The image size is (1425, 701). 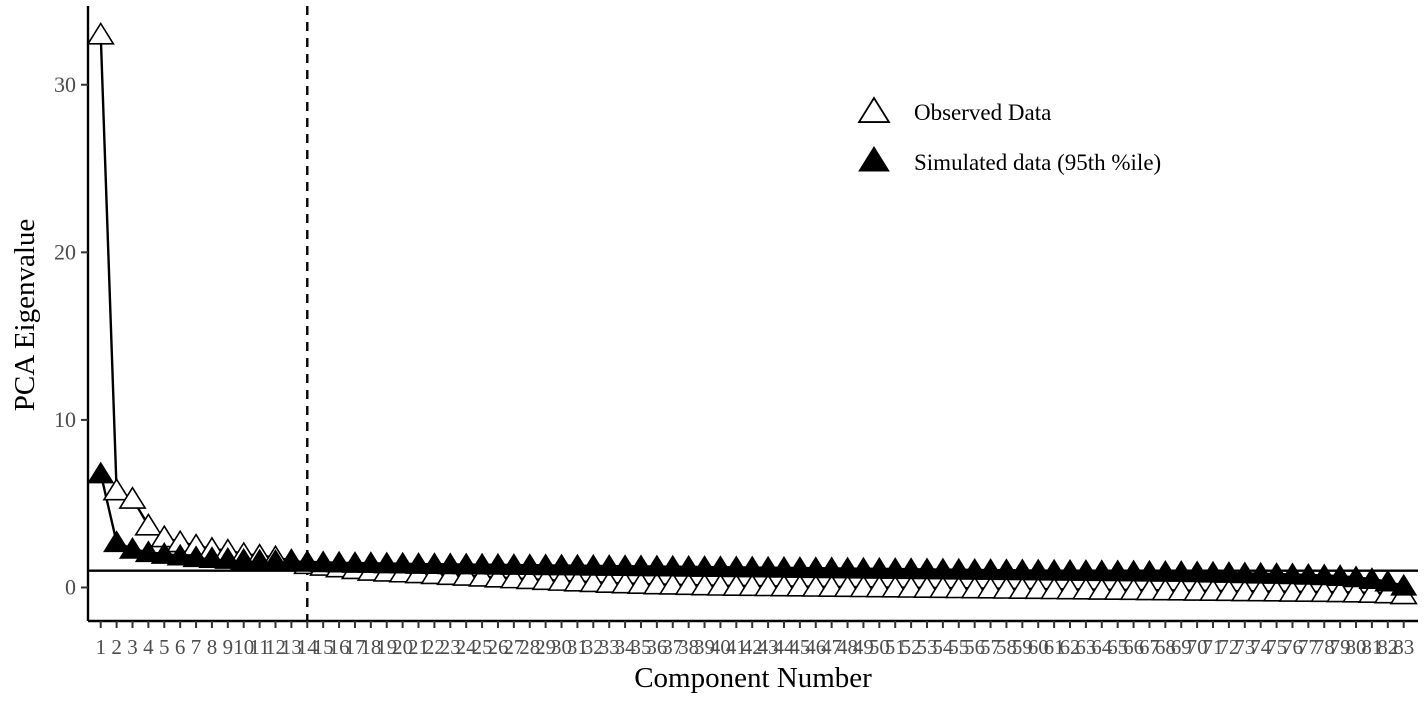 I want to click on x-tick-label: 22, so click(x=434, y=647).